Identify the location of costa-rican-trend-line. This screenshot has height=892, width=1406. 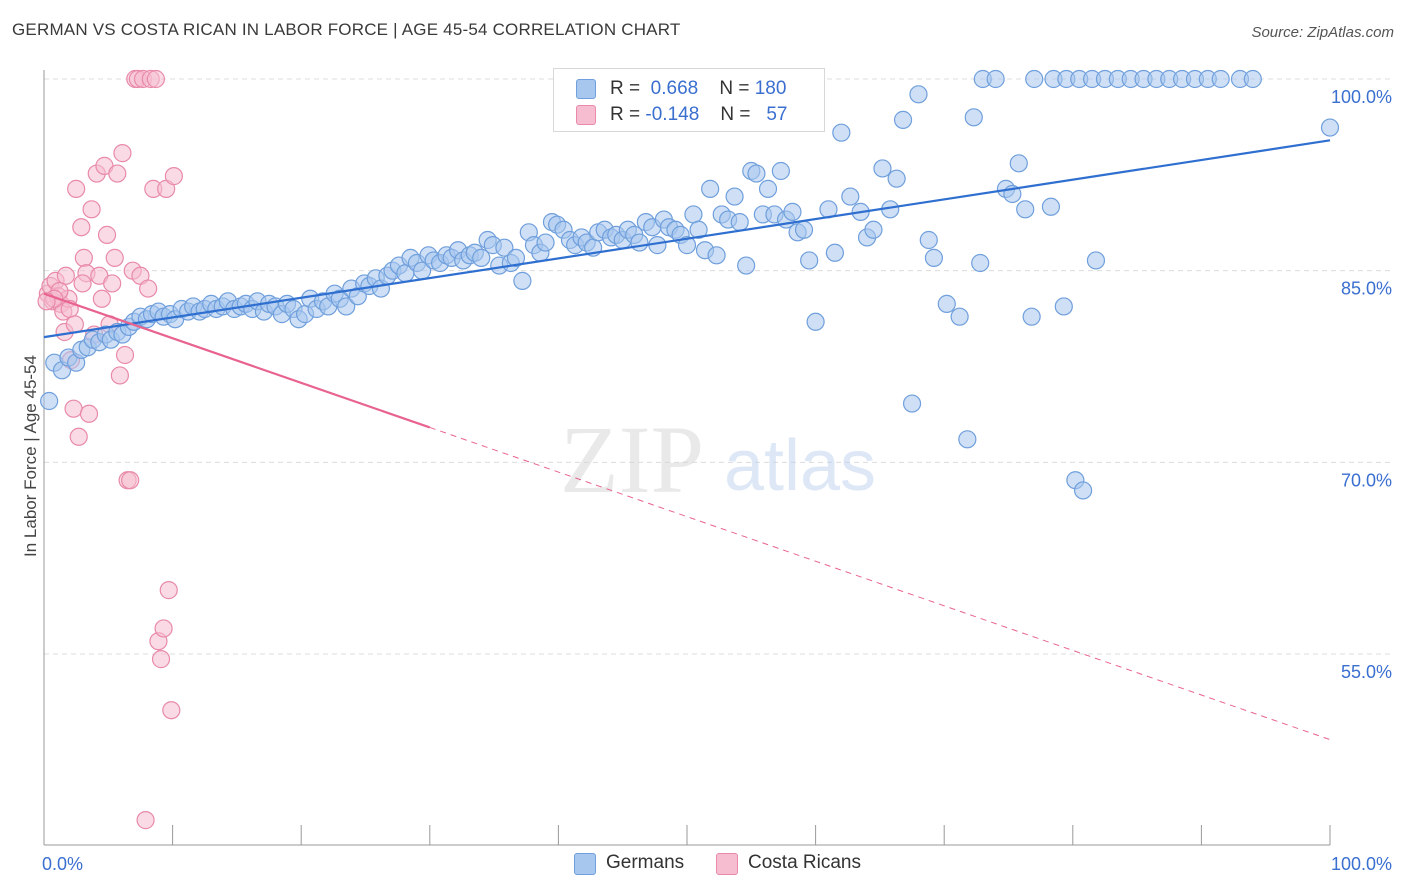
(237, 360).